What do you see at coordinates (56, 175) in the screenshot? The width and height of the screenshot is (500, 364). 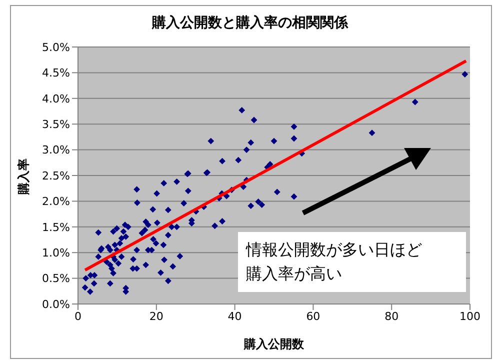 I see `y-tick-label: 2.5%` at bounding box center [56, 175].